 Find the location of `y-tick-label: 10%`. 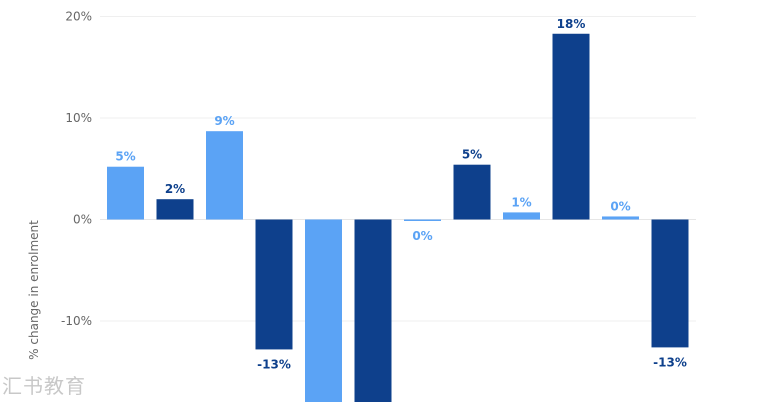

y-tick-label: 10% is located at coordinates (78, 118).